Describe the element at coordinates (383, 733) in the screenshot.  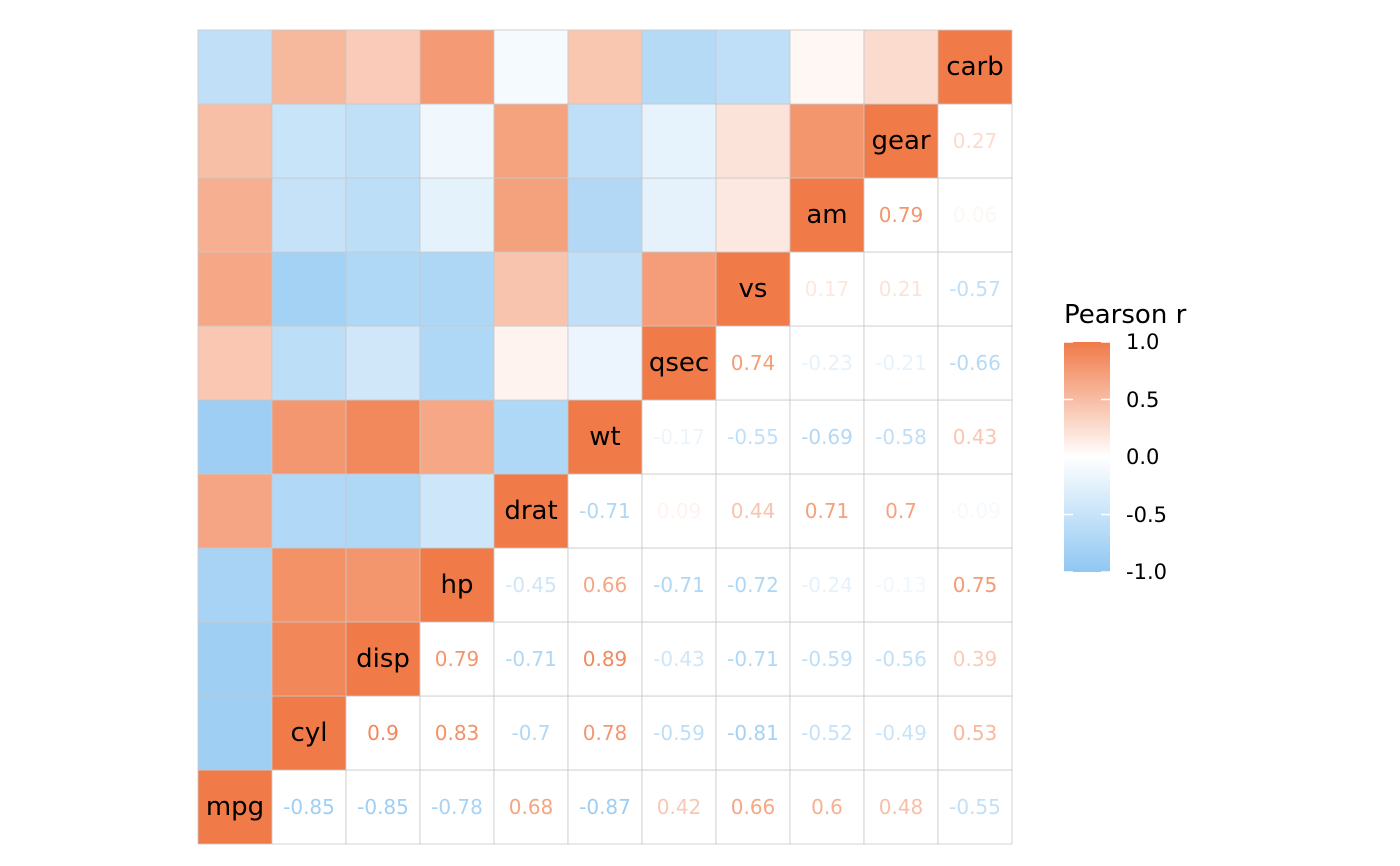
I see `value-label-cyl-disp: 0.9` at that location.